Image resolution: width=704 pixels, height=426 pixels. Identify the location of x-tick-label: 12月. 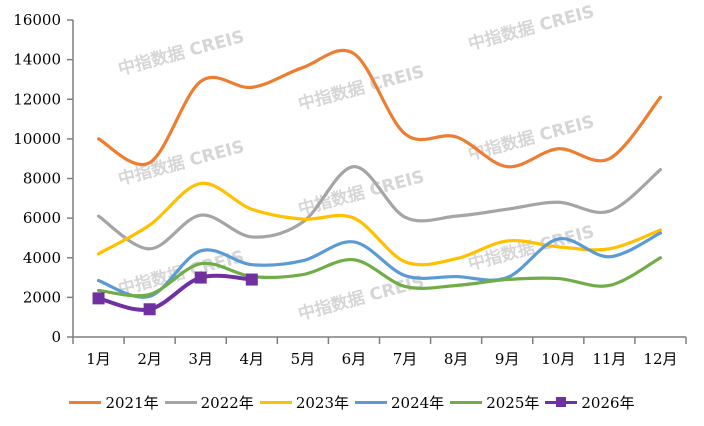
(660, 359).